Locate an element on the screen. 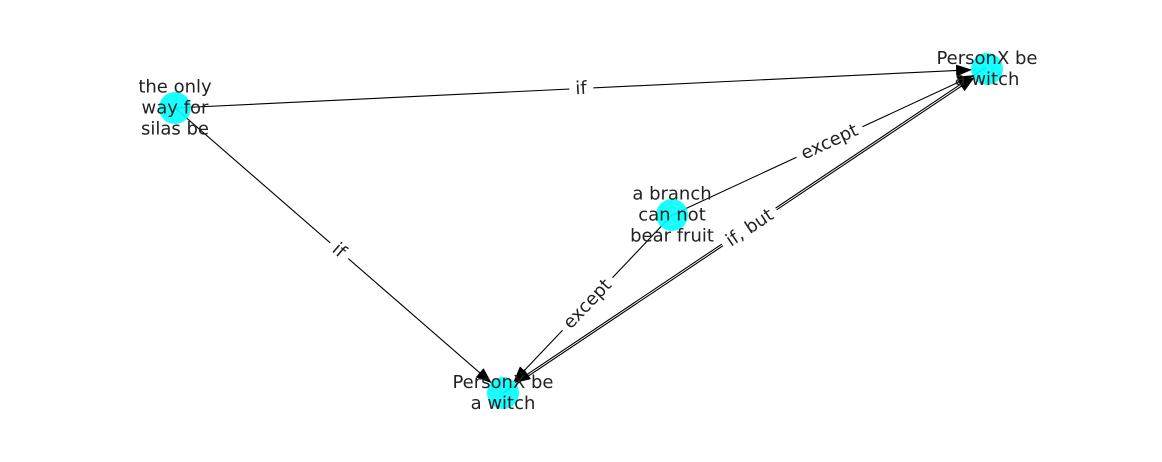 The width and height of the screenshot is (1162, 462). node-label-line: way for is located at coordinates (175, 108).